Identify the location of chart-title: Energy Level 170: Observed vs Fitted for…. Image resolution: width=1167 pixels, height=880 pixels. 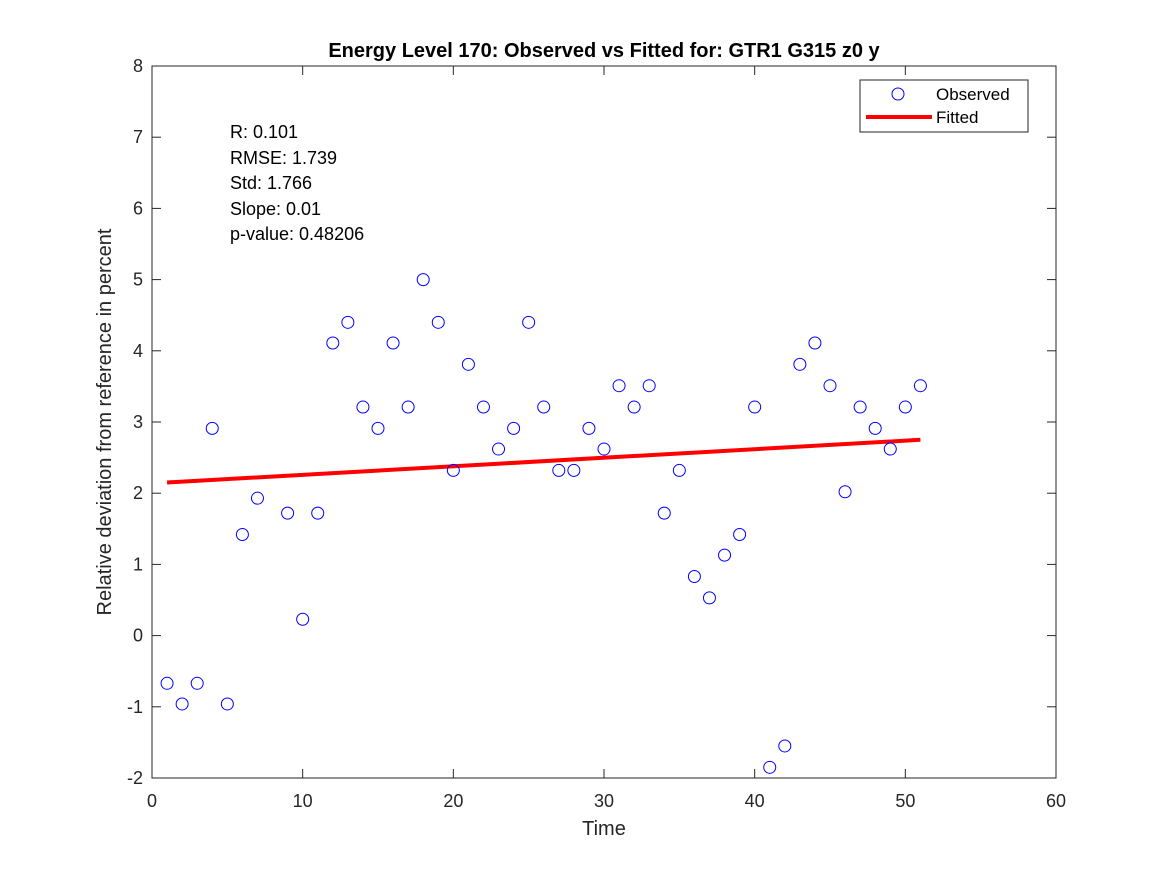
(604, 51).